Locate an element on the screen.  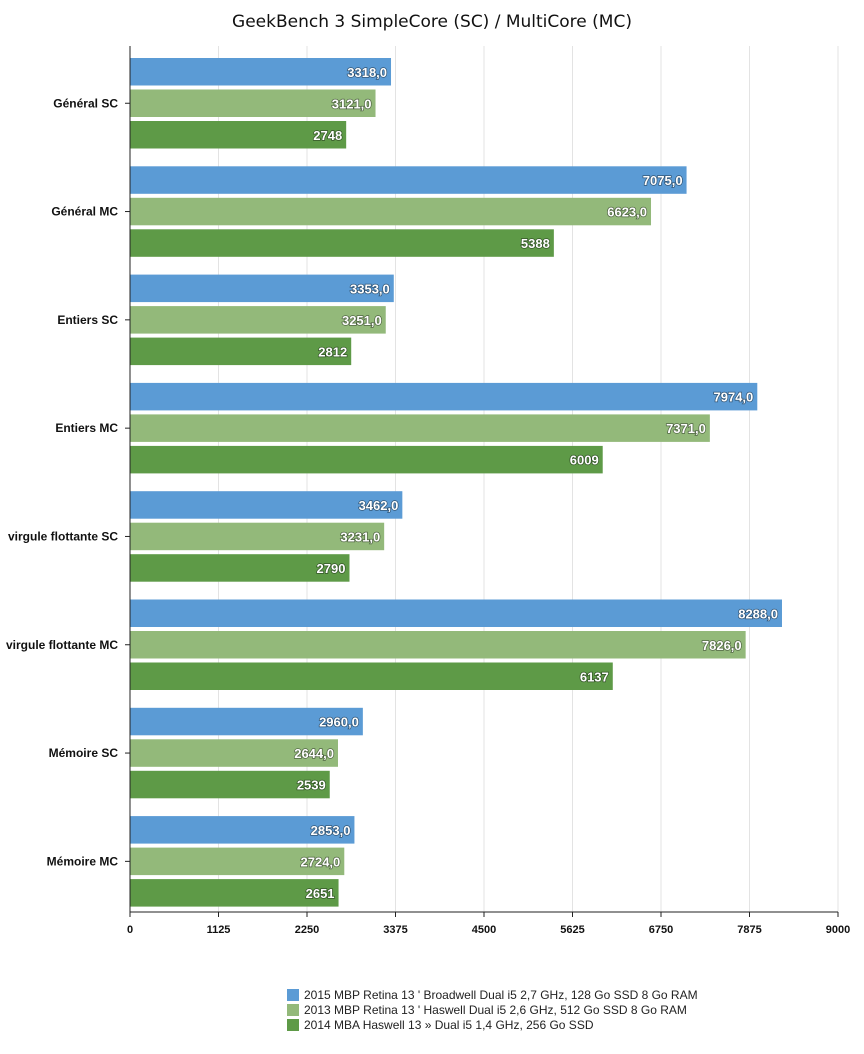
x-tick-label: 7875 is located at coordinates (749, 930).